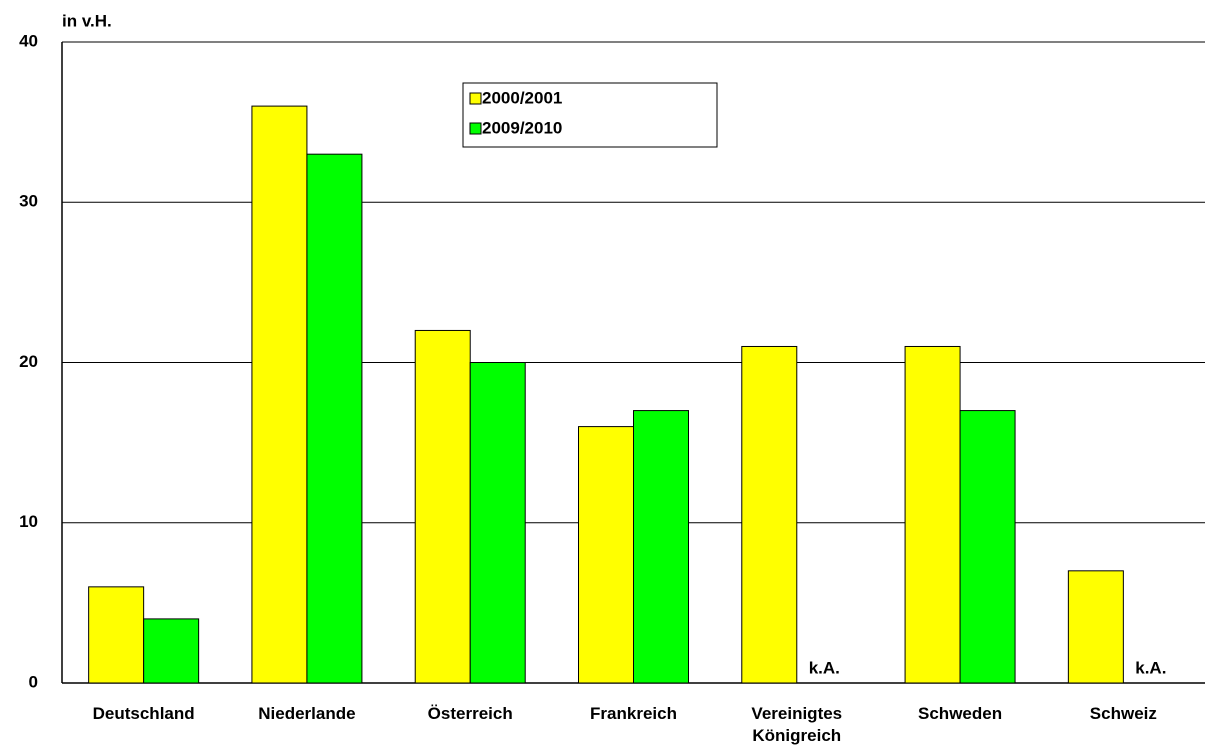 The image size is (1205, 753). What do you see at coordinates (633, 713) in the screenshot?
I see `x-tick-label: Frankreich` at bounding box center [633, 713].